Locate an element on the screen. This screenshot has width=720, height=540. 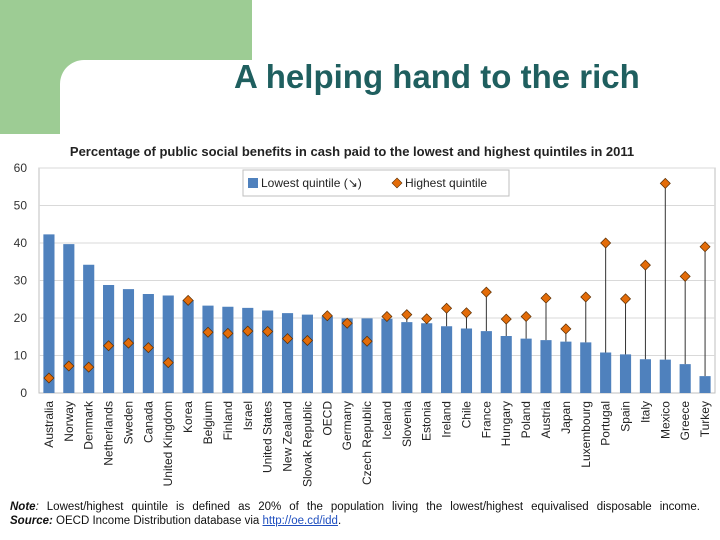
x-tick-label: Luxembourg is located at coordinates (586, 434).